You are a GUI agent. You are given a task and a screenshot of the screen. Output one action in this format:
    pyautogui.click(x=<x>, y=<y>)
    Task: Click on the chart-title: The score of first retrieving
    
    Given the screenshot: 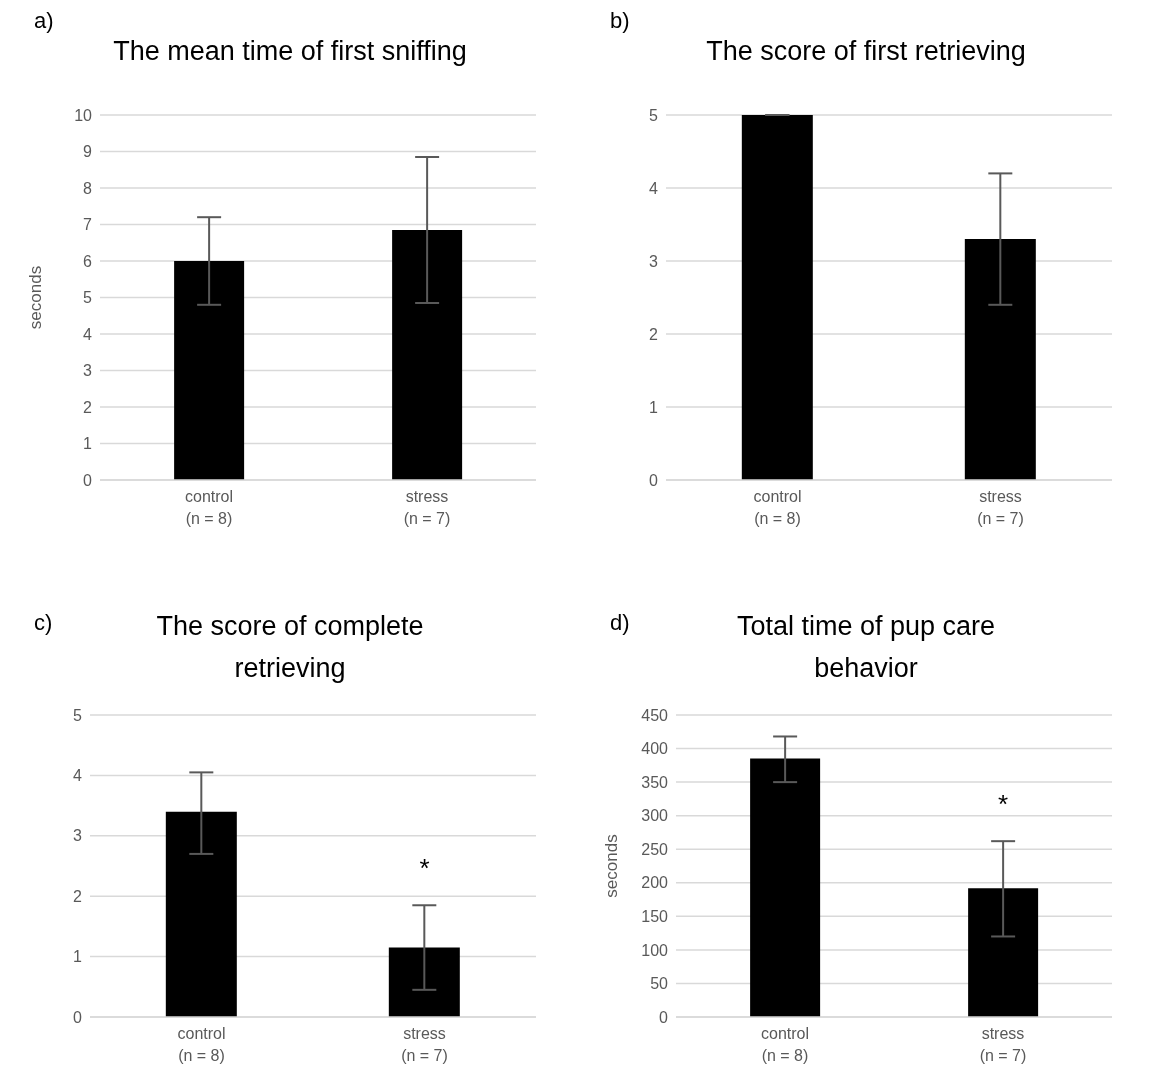 What is the action you would take?
    pyautogui.click(x=866, y=51)
    